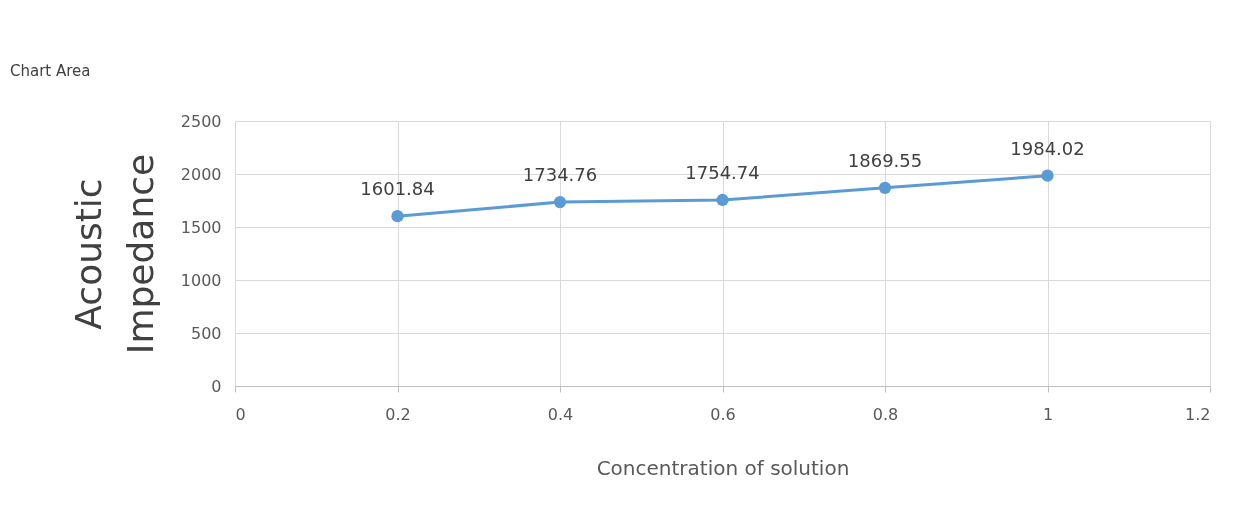 Image resolution: width=1249 pixels, height=510 pixels. I want to click on y-tick-label: 2500, so click(201, 121).